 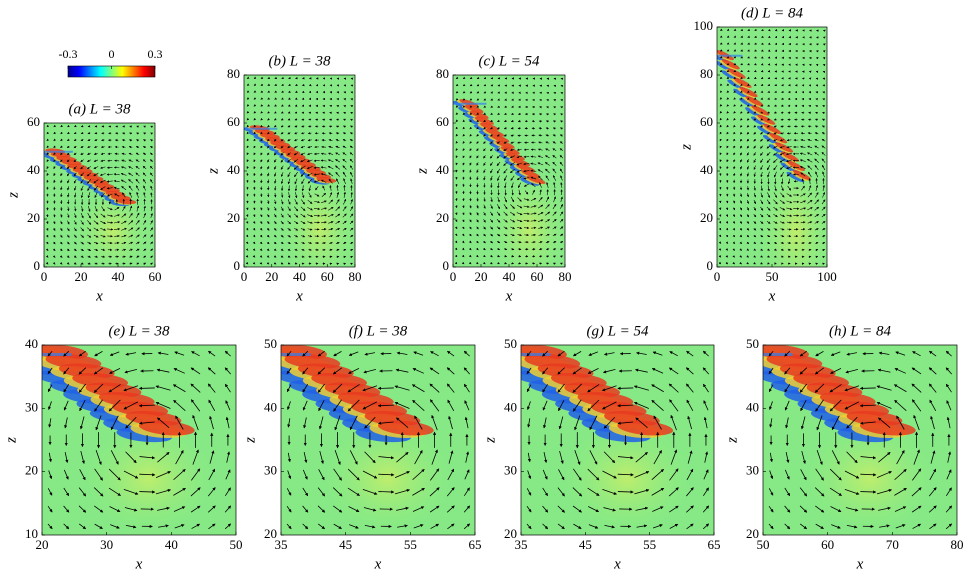 What do you see at coordinates (233, 73) in the screenshot?
I see `y-tick-label: 80` at bounding box center [233, 73].